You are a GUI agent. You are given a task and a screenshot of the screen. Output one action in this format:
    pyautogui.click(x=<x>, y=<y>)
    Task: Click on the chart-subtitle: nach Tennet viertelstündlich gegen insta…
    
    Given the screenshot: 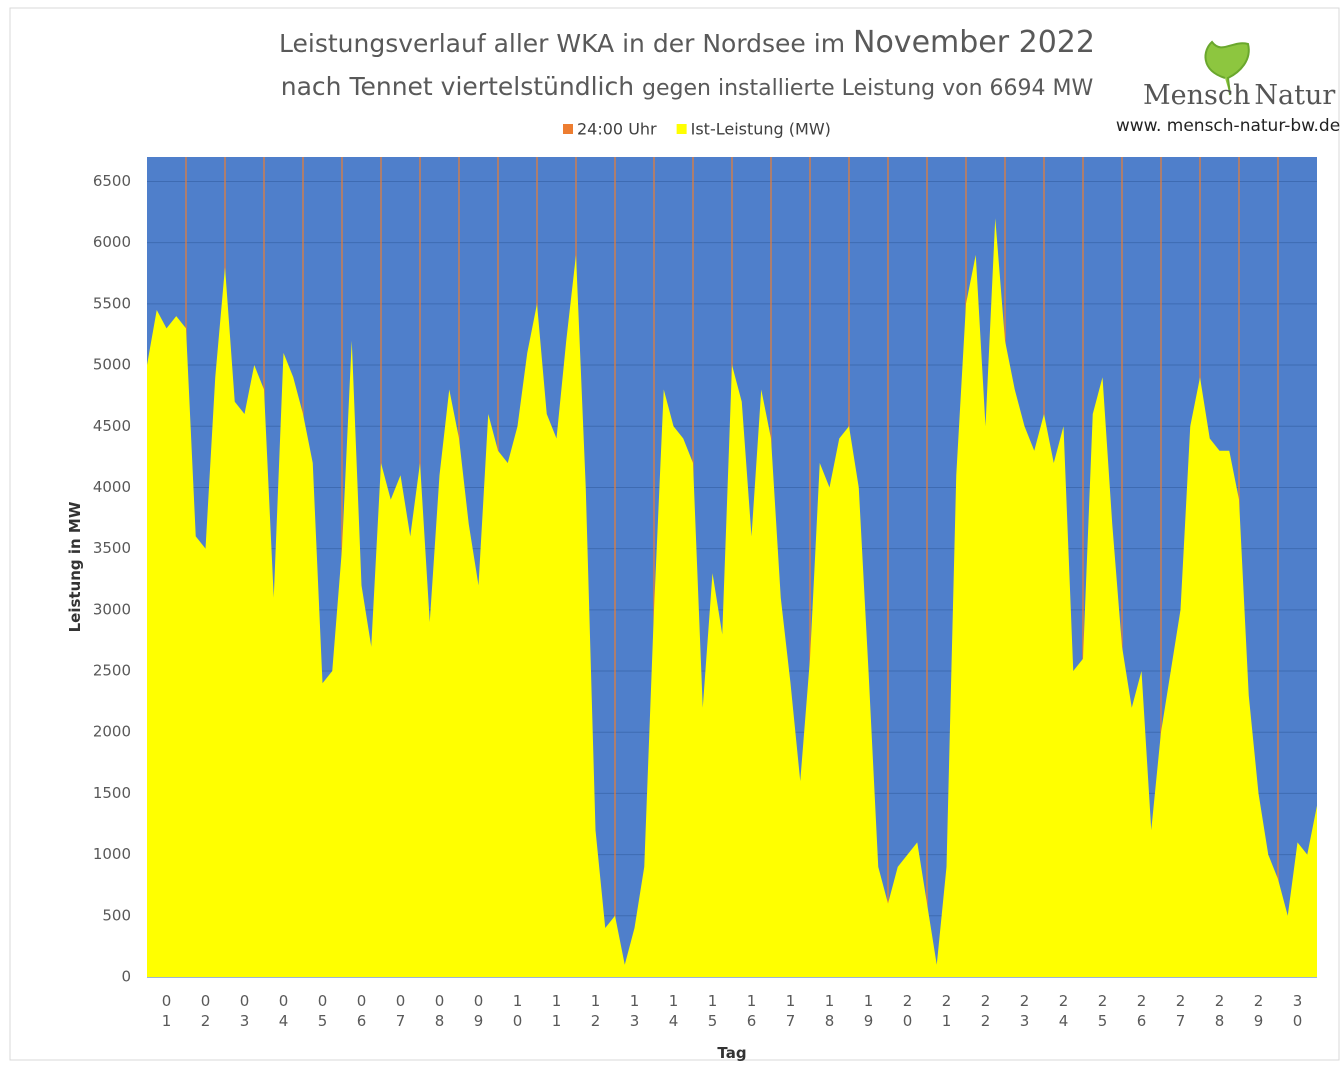 What is the action you would take?
    pyautogui.click(x=687, y=86)
    